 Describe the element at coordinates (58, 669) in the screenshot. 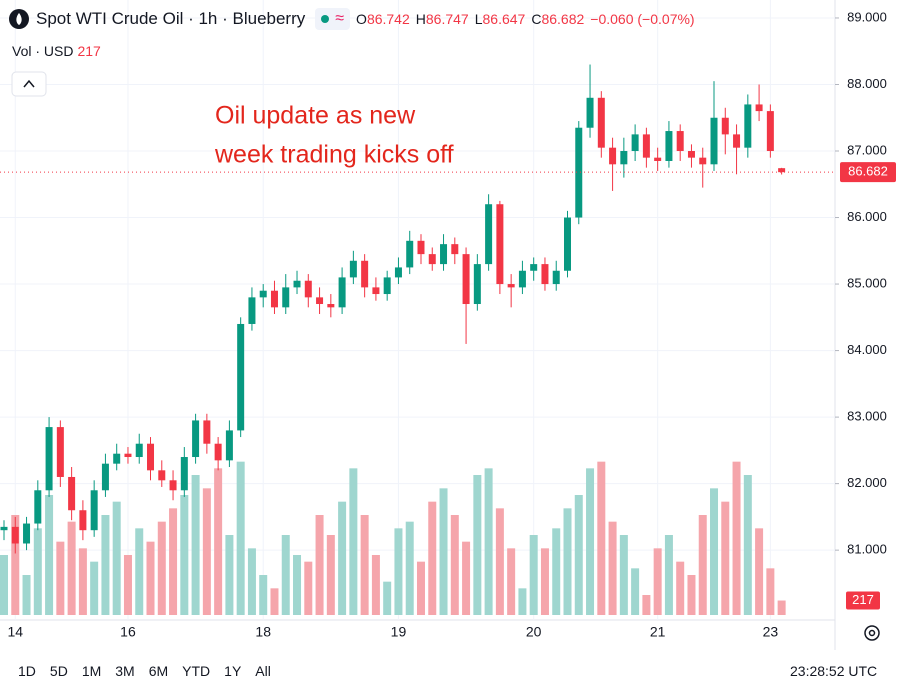

I see `range-button: 5D` at that location.